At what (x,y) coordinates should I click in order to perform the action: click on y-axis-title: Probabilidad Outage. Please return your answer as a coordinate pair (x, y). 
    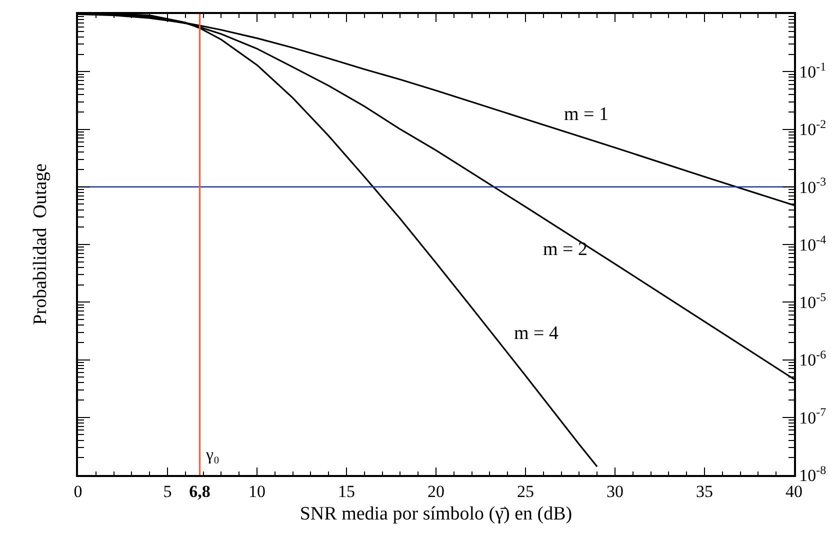
    Looking at the image, I should click on (40, 244).